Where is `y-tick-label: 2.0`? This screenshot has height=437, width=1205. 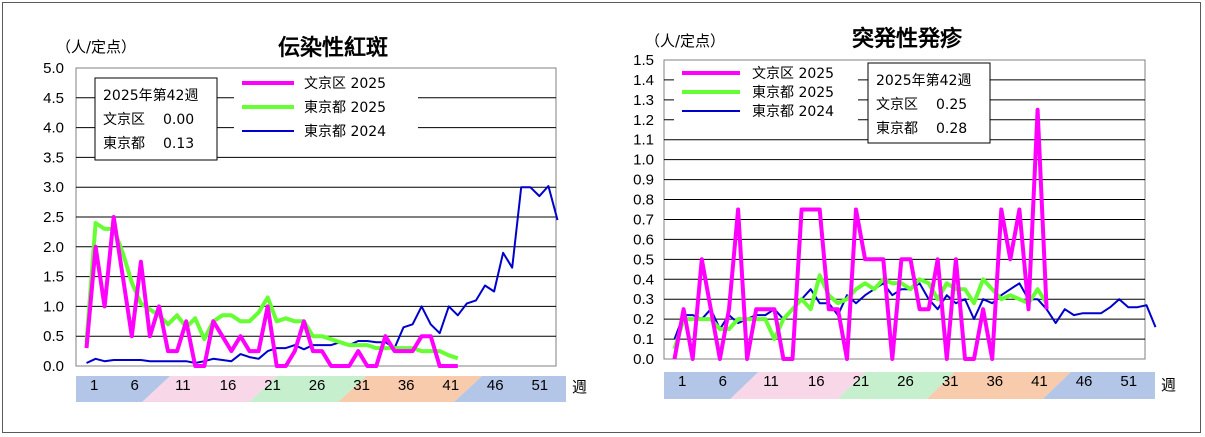
y-tick-label: 2.0 is located at coordinates (53, 247).